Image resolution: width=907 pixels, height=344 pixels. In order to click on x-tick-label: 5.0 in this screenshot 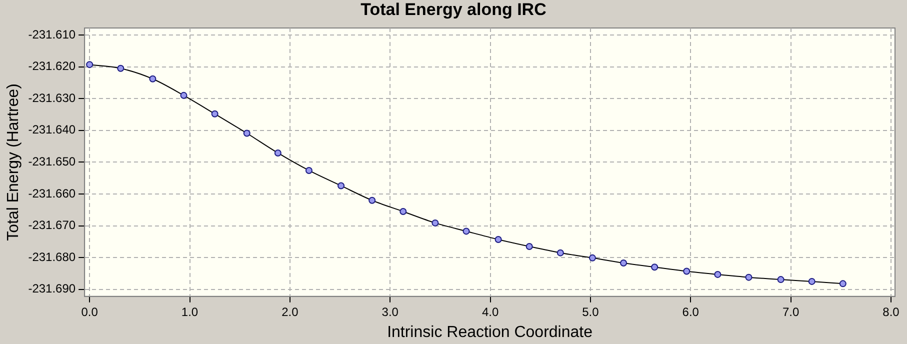, I will do `click(591, 311)`.